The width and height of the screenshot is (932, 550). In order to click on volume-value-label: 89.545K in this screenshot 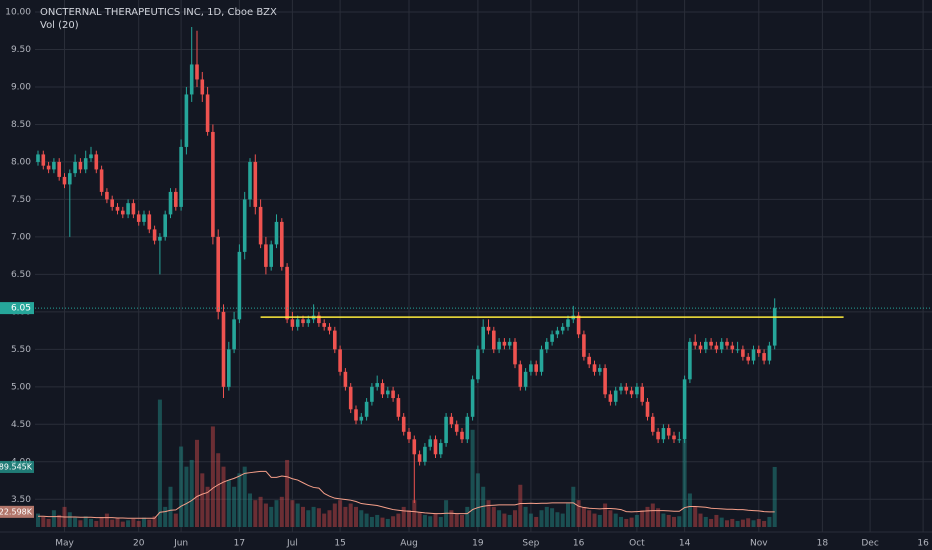, I will do `click(16, 466)`.